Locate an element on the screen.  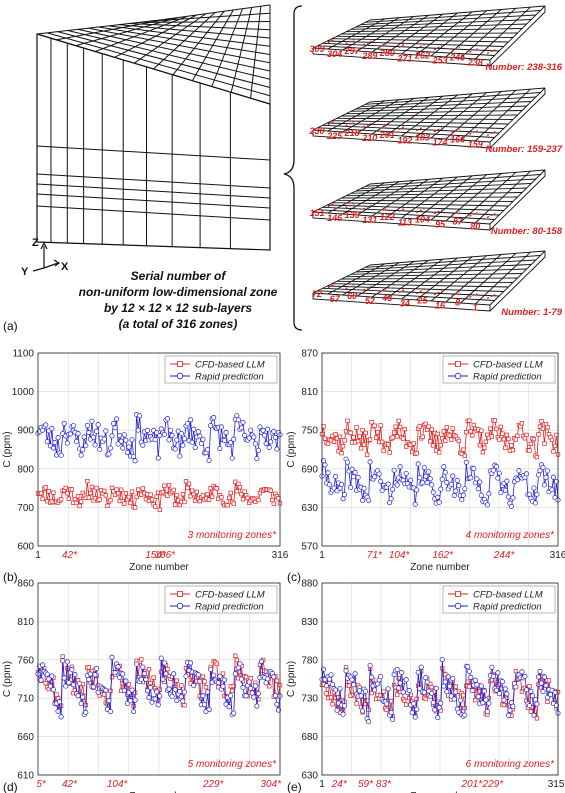
caption-line-4: (a total of 316 zones) is located at coordinates (178, 324).